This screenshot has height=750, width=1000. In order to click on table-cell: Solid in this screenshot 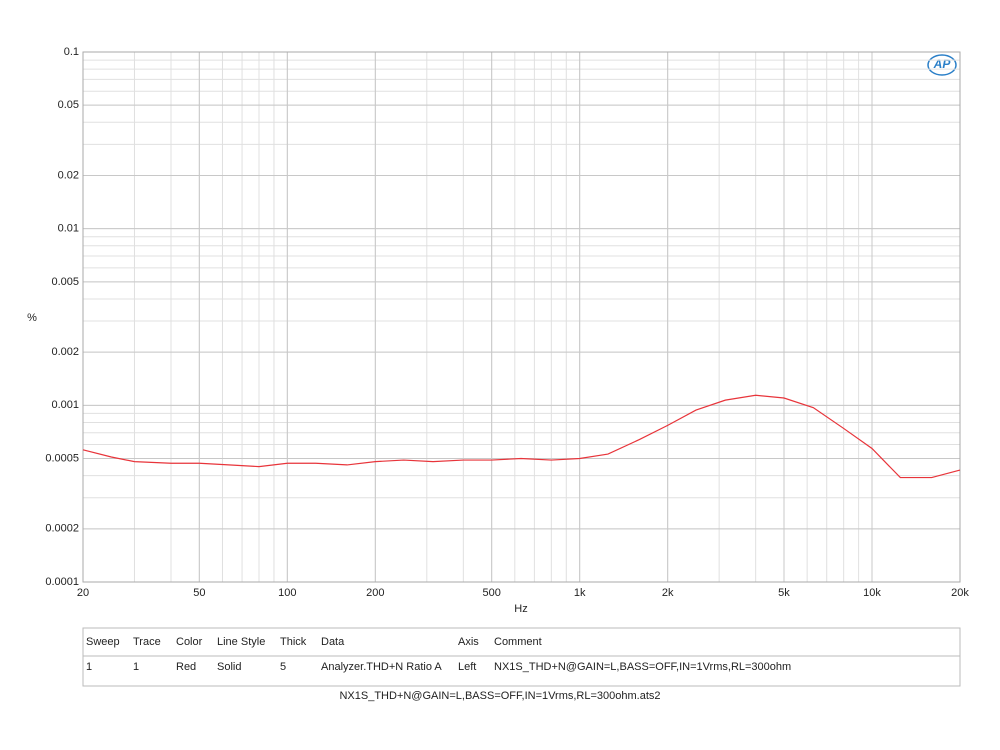, I will do `click(229, 667)`.